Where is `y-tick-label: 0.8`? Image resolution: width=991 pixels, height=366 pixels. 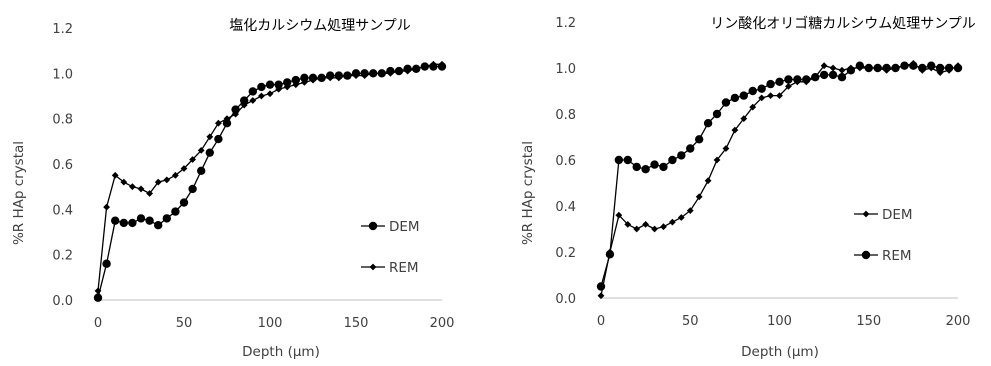
y-tick-label: 0.8 is located at coordinates (565, 115).